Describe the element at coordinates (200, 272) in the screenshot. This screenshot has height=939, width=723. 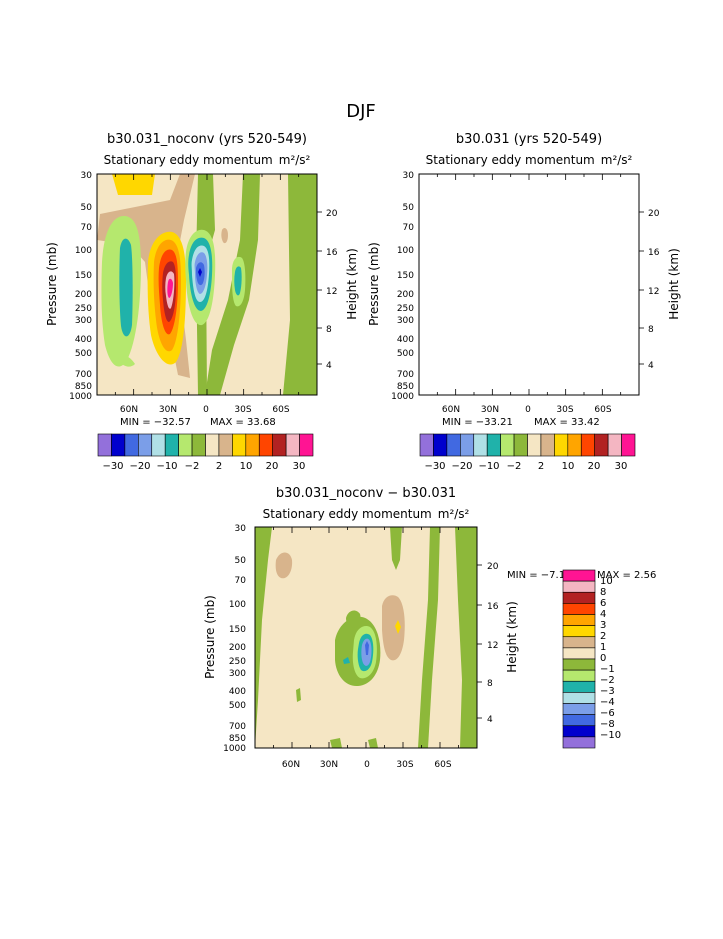
I see `contour-negative-min` at that location.